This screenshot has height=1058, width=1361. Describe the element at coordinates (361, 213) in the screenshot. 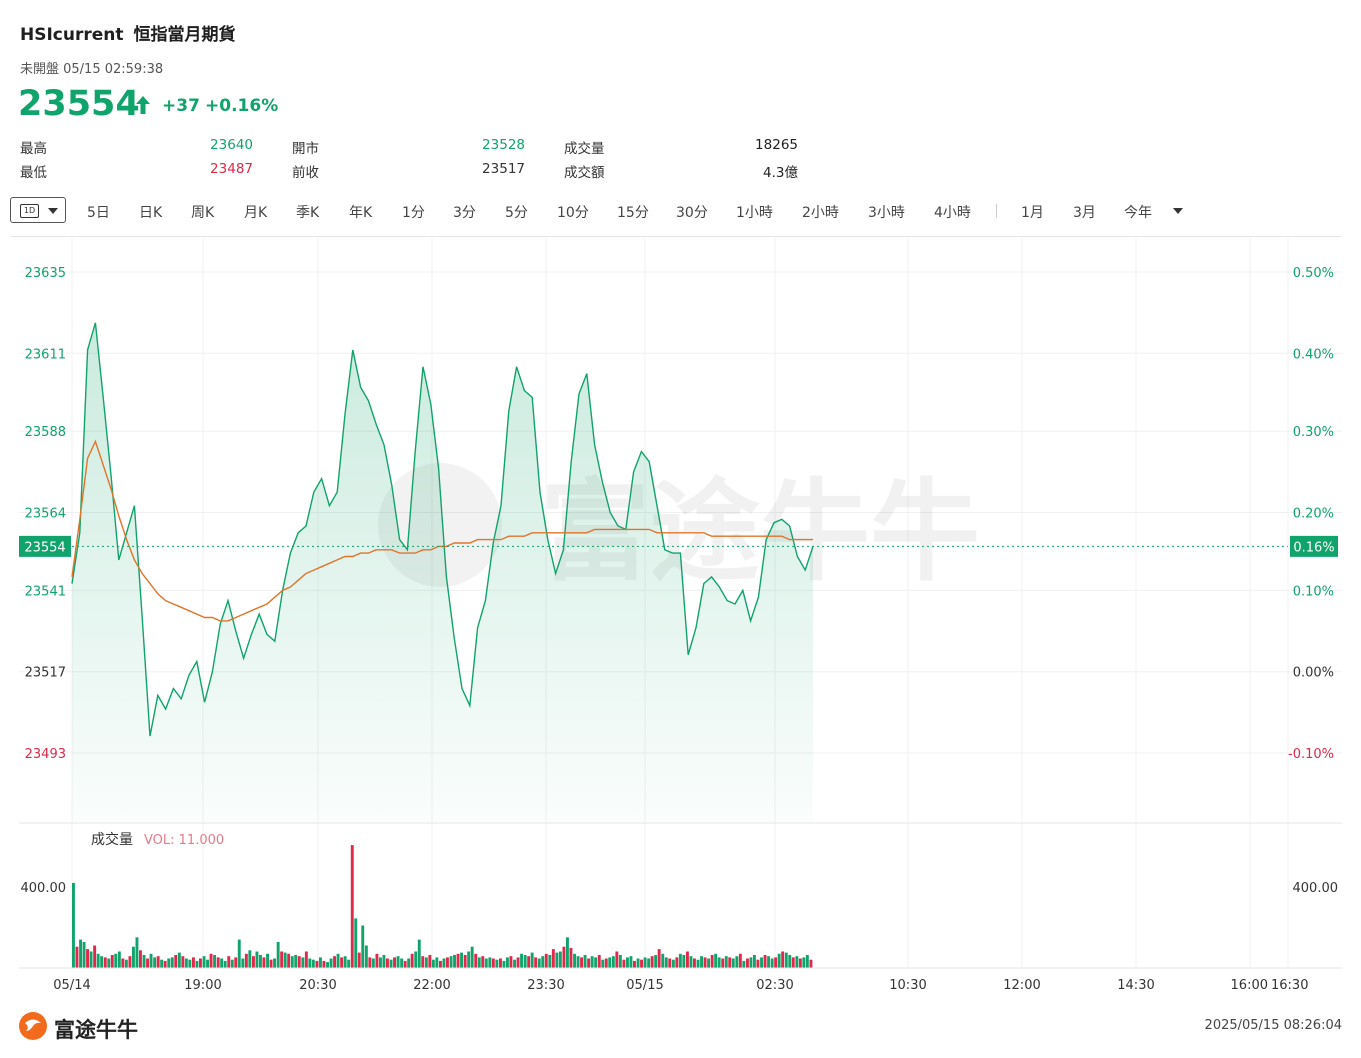

I see `tab-year-k: 年K` at that location.